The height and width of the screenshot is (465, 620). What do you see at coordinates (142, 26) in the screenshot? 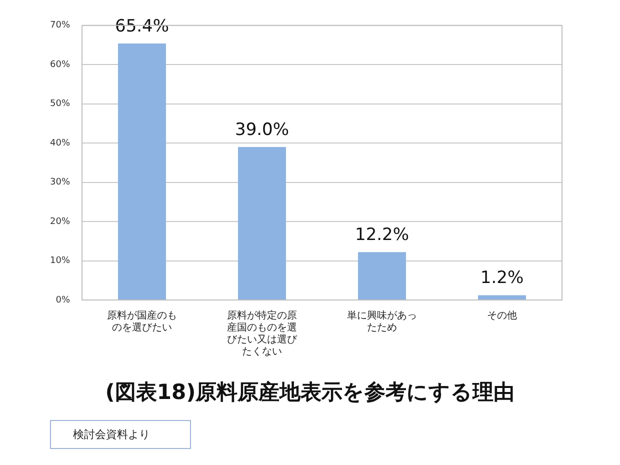
I see `data-label: 65.4%` at bounding box center [142, 26].